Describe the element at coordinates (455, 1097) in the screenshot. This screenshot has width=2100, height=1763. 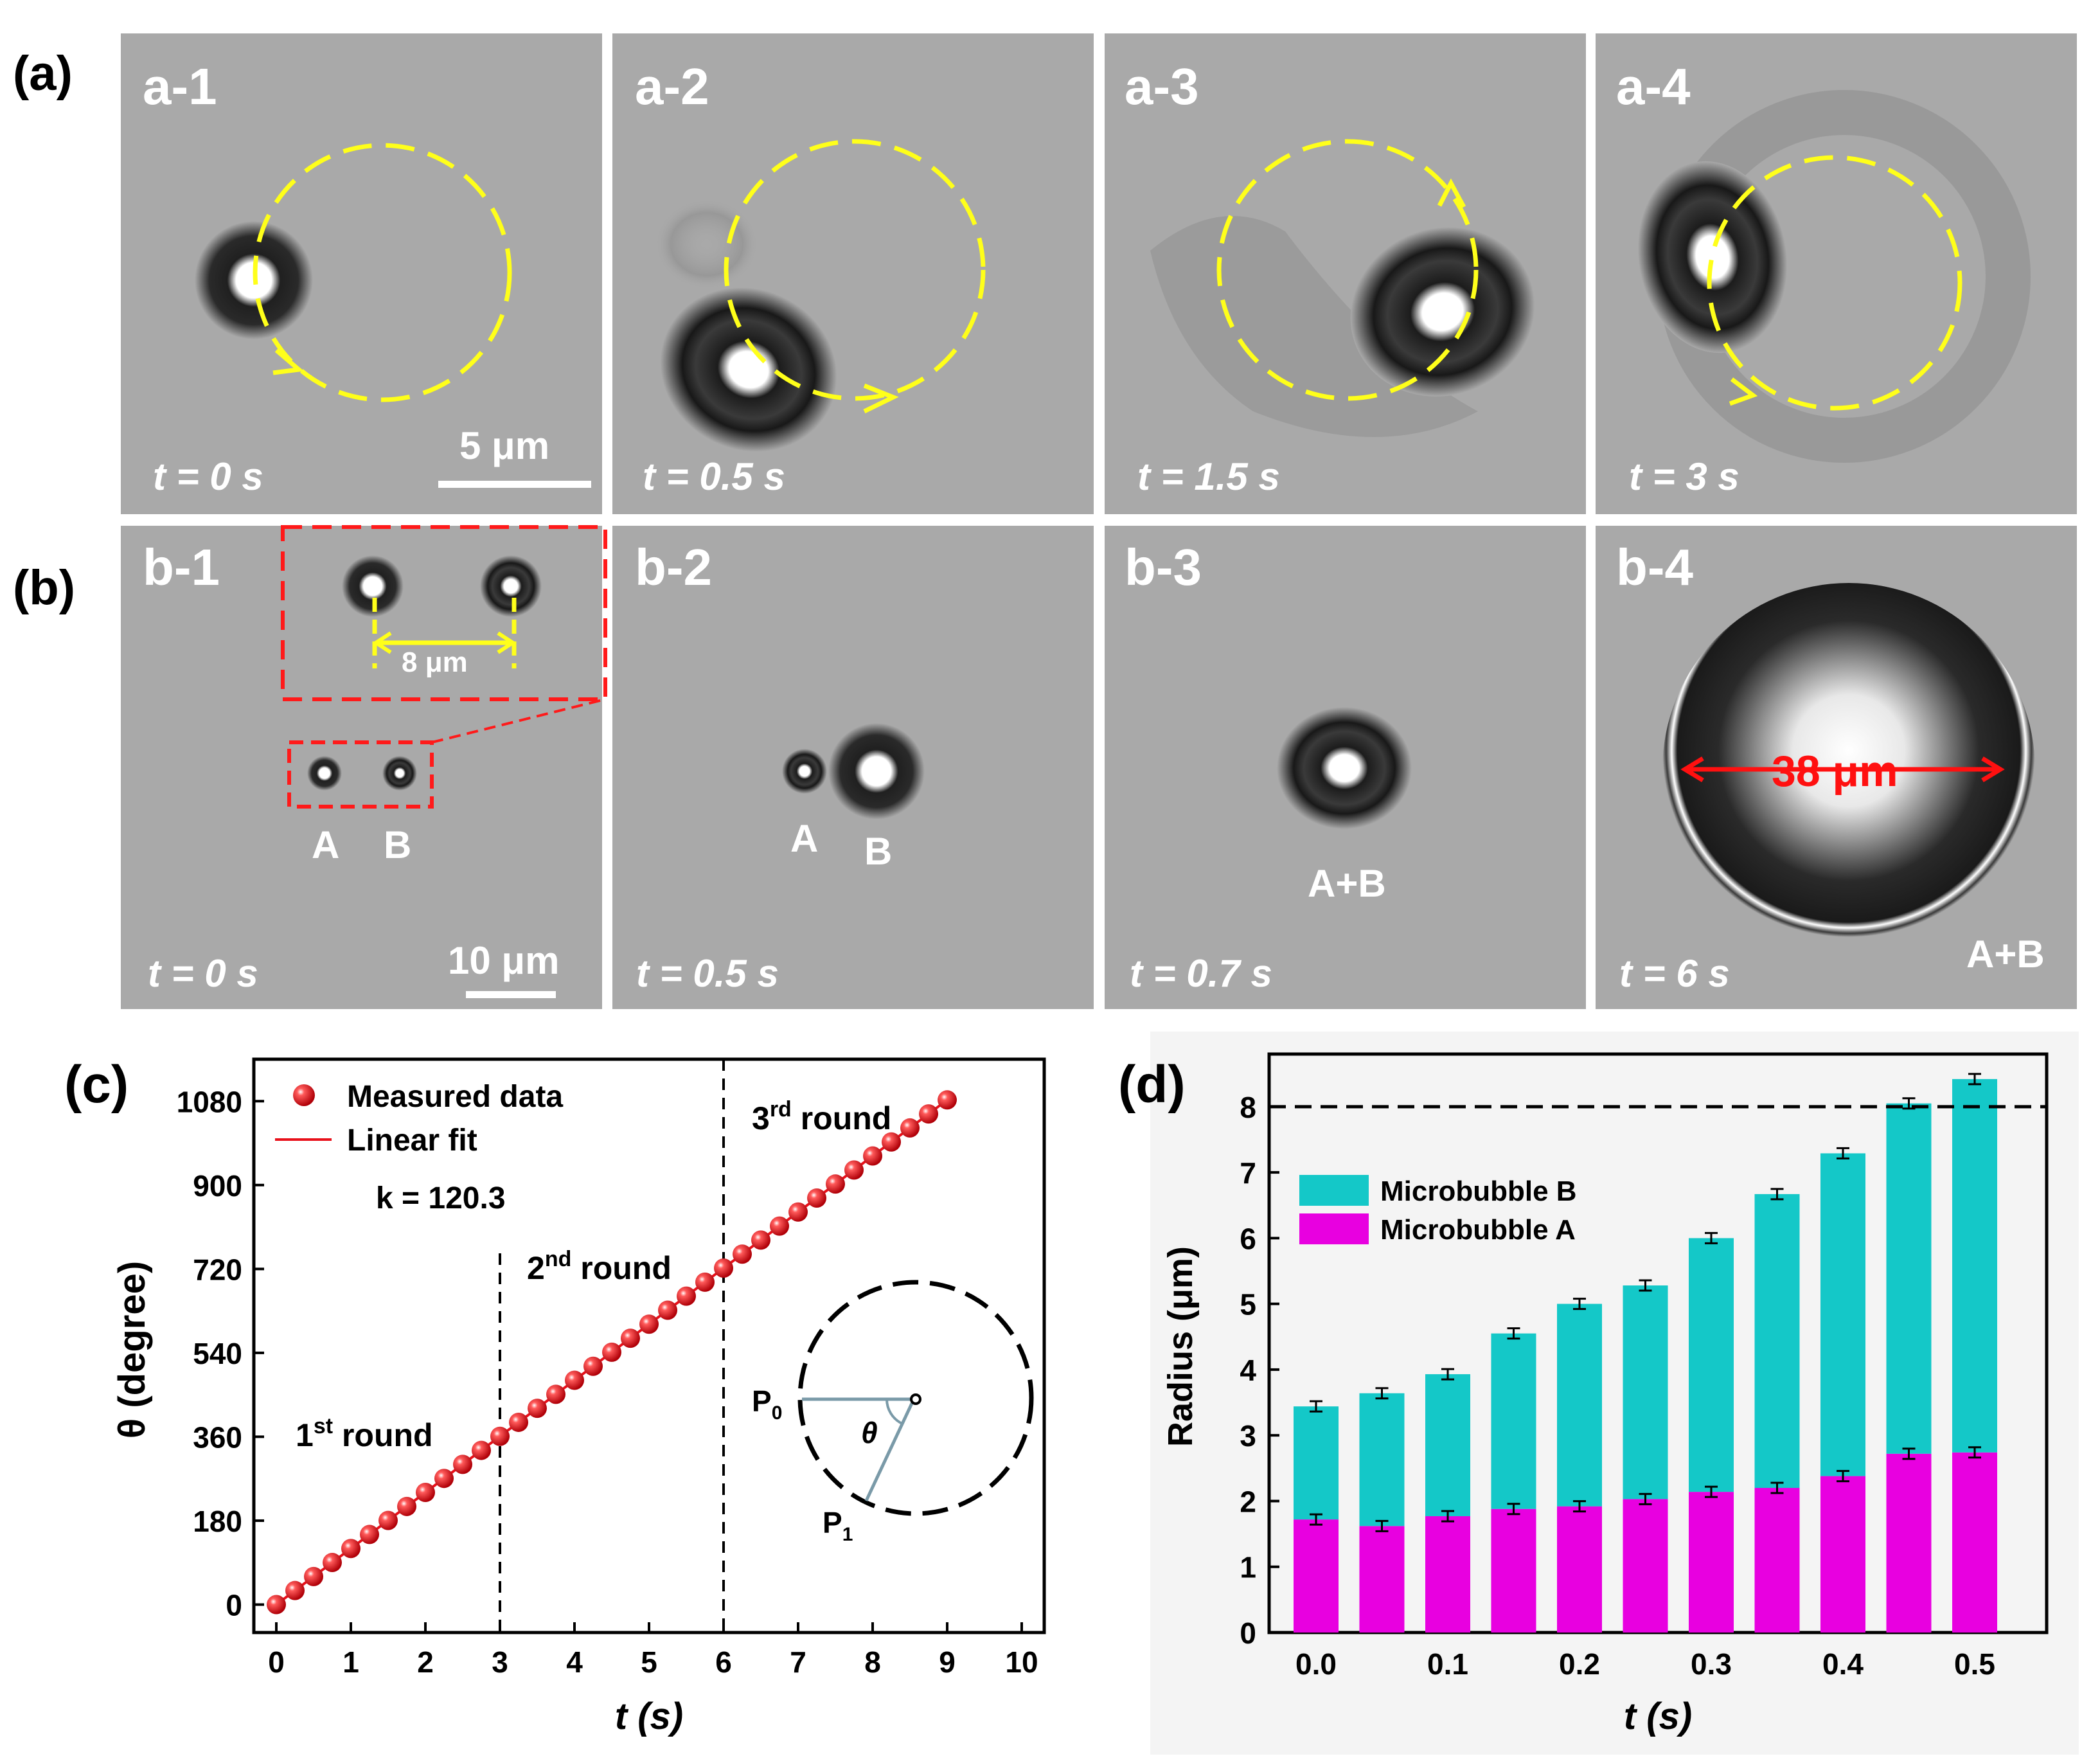
I see `legend-measured: Measured data` at that location.